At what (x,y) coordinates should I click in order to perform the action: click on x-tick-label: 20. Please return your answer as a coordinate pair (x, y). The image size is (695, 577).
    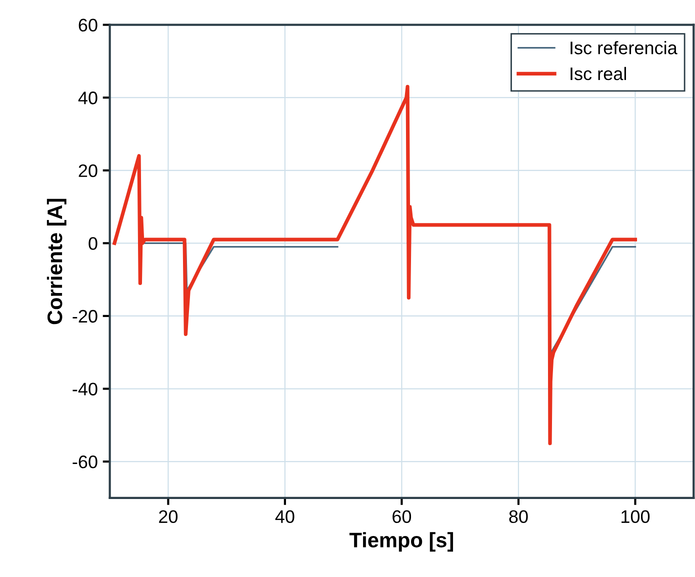
    Looking at the image, I should click on (168, 517).